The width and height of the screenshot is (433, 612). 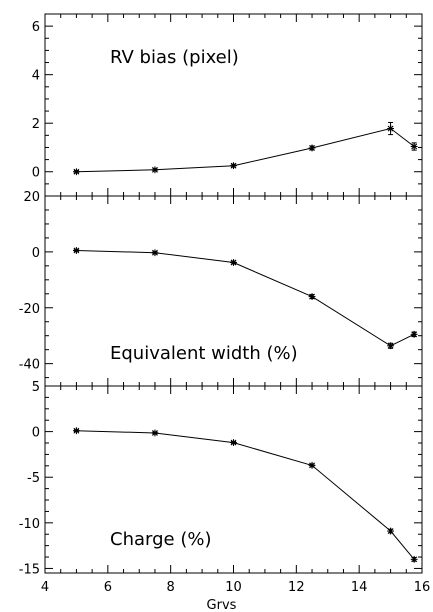 What do you see at coordinates (29, 569) in the screenshot?
I see `y-tick-label: -15` at bounding box center [29, 569].